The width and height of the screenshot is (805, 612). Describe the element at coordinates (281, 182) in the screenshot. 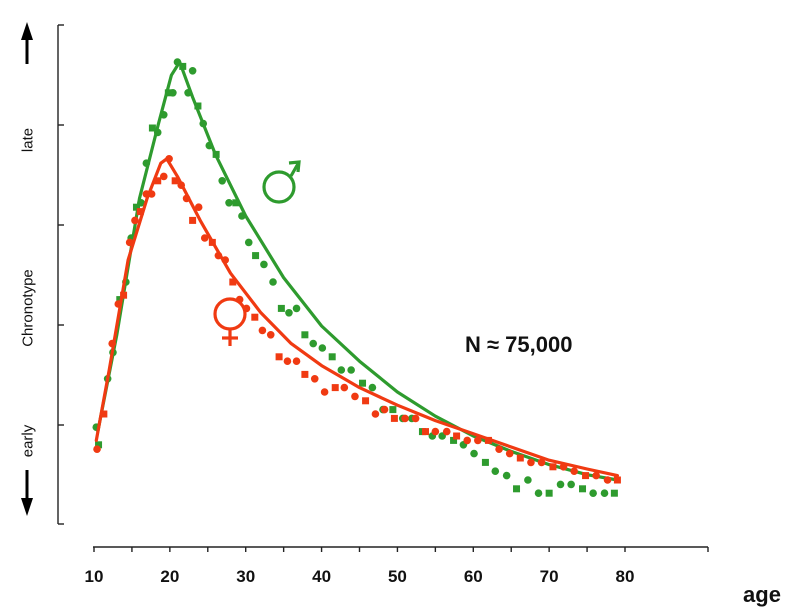

I see `male-symbol-icon` at that location.